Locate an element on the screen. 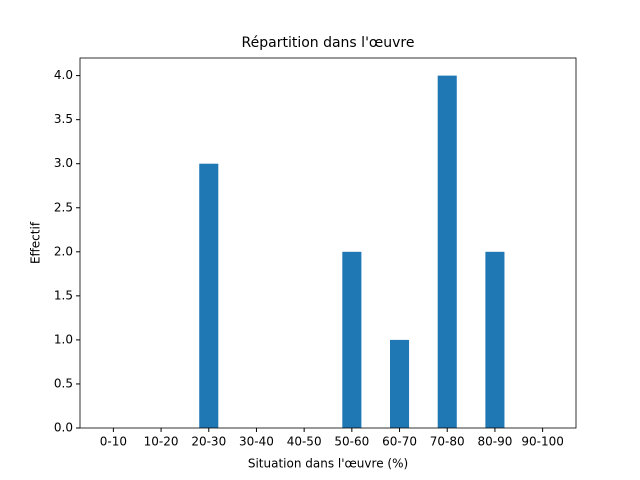 This screenshot has height=480, width=640. y-tick-label: 0.0 is located at coordinates (63, 428).